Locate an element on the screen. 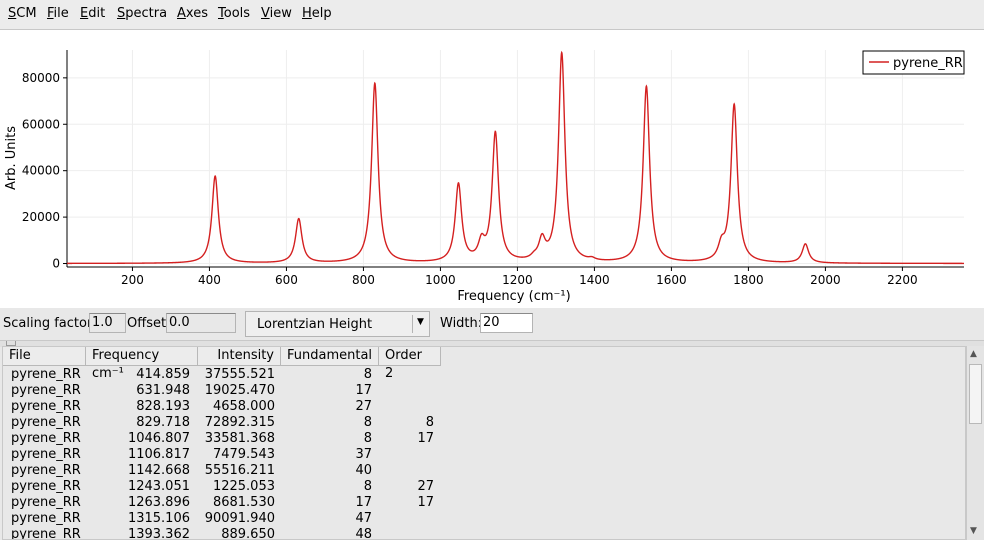 This screenshot has height=540, width=984. menu-spectra-mnemonic: S is located at coordinates (121, 13).